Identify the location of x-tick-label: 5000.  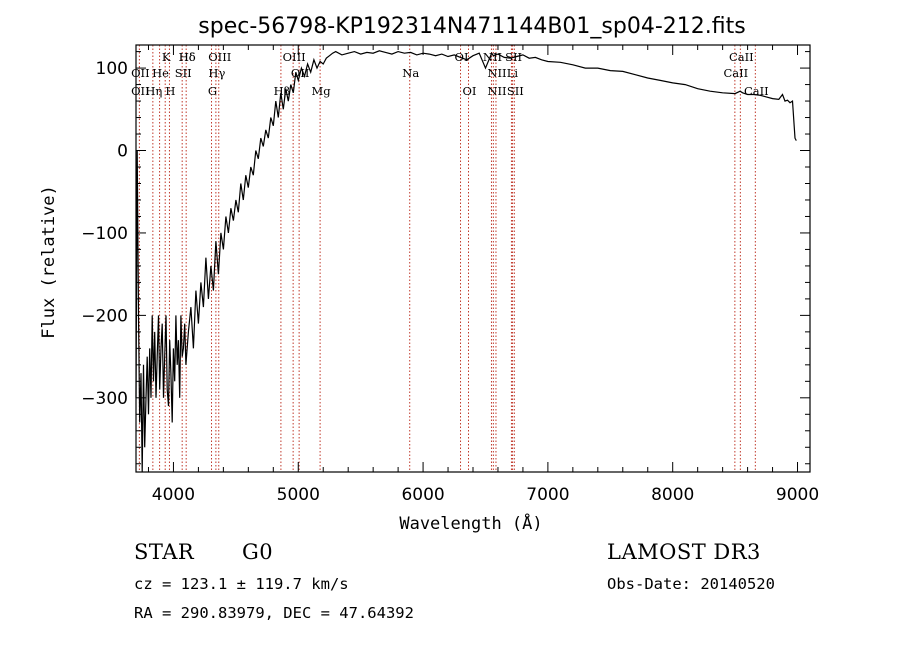
(298, 495).